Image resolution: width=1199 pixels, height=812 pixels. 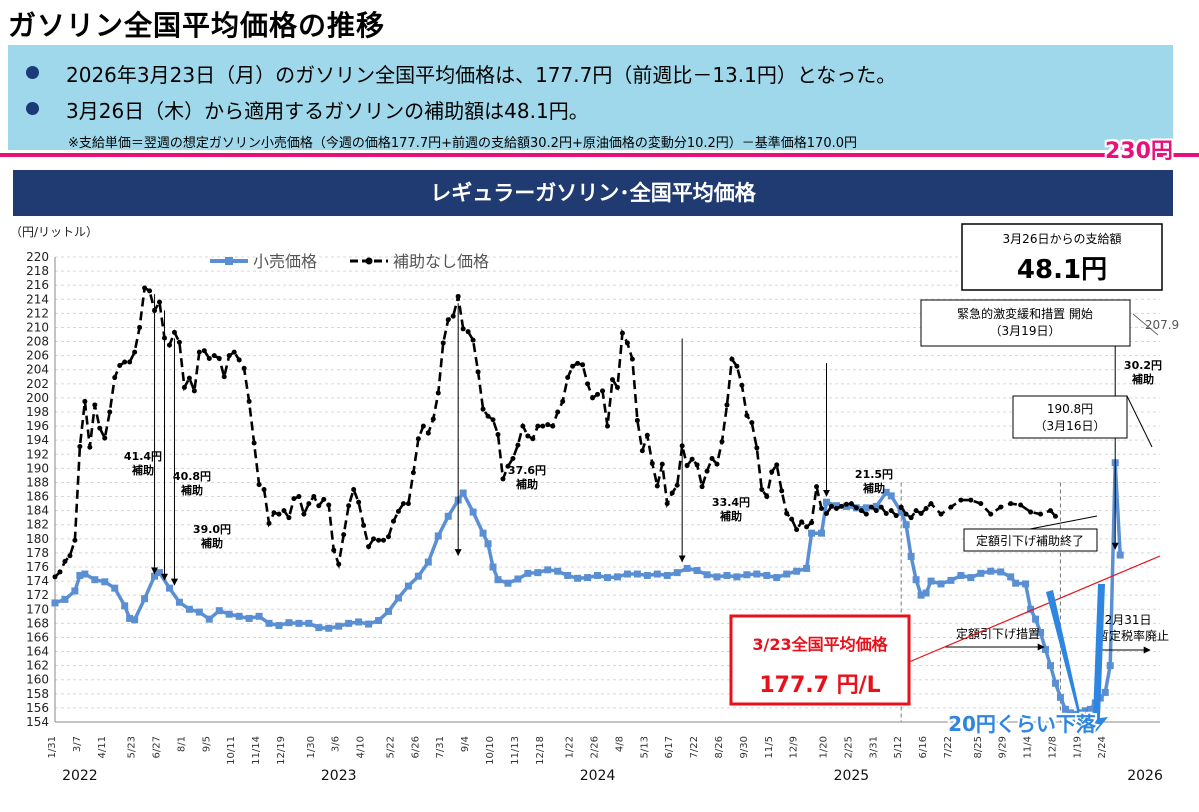 What do you see at coordinates (1077, 747) in the screenshot?
I see `x-tick-label: 1/19` at bounding box center [1077, 747].